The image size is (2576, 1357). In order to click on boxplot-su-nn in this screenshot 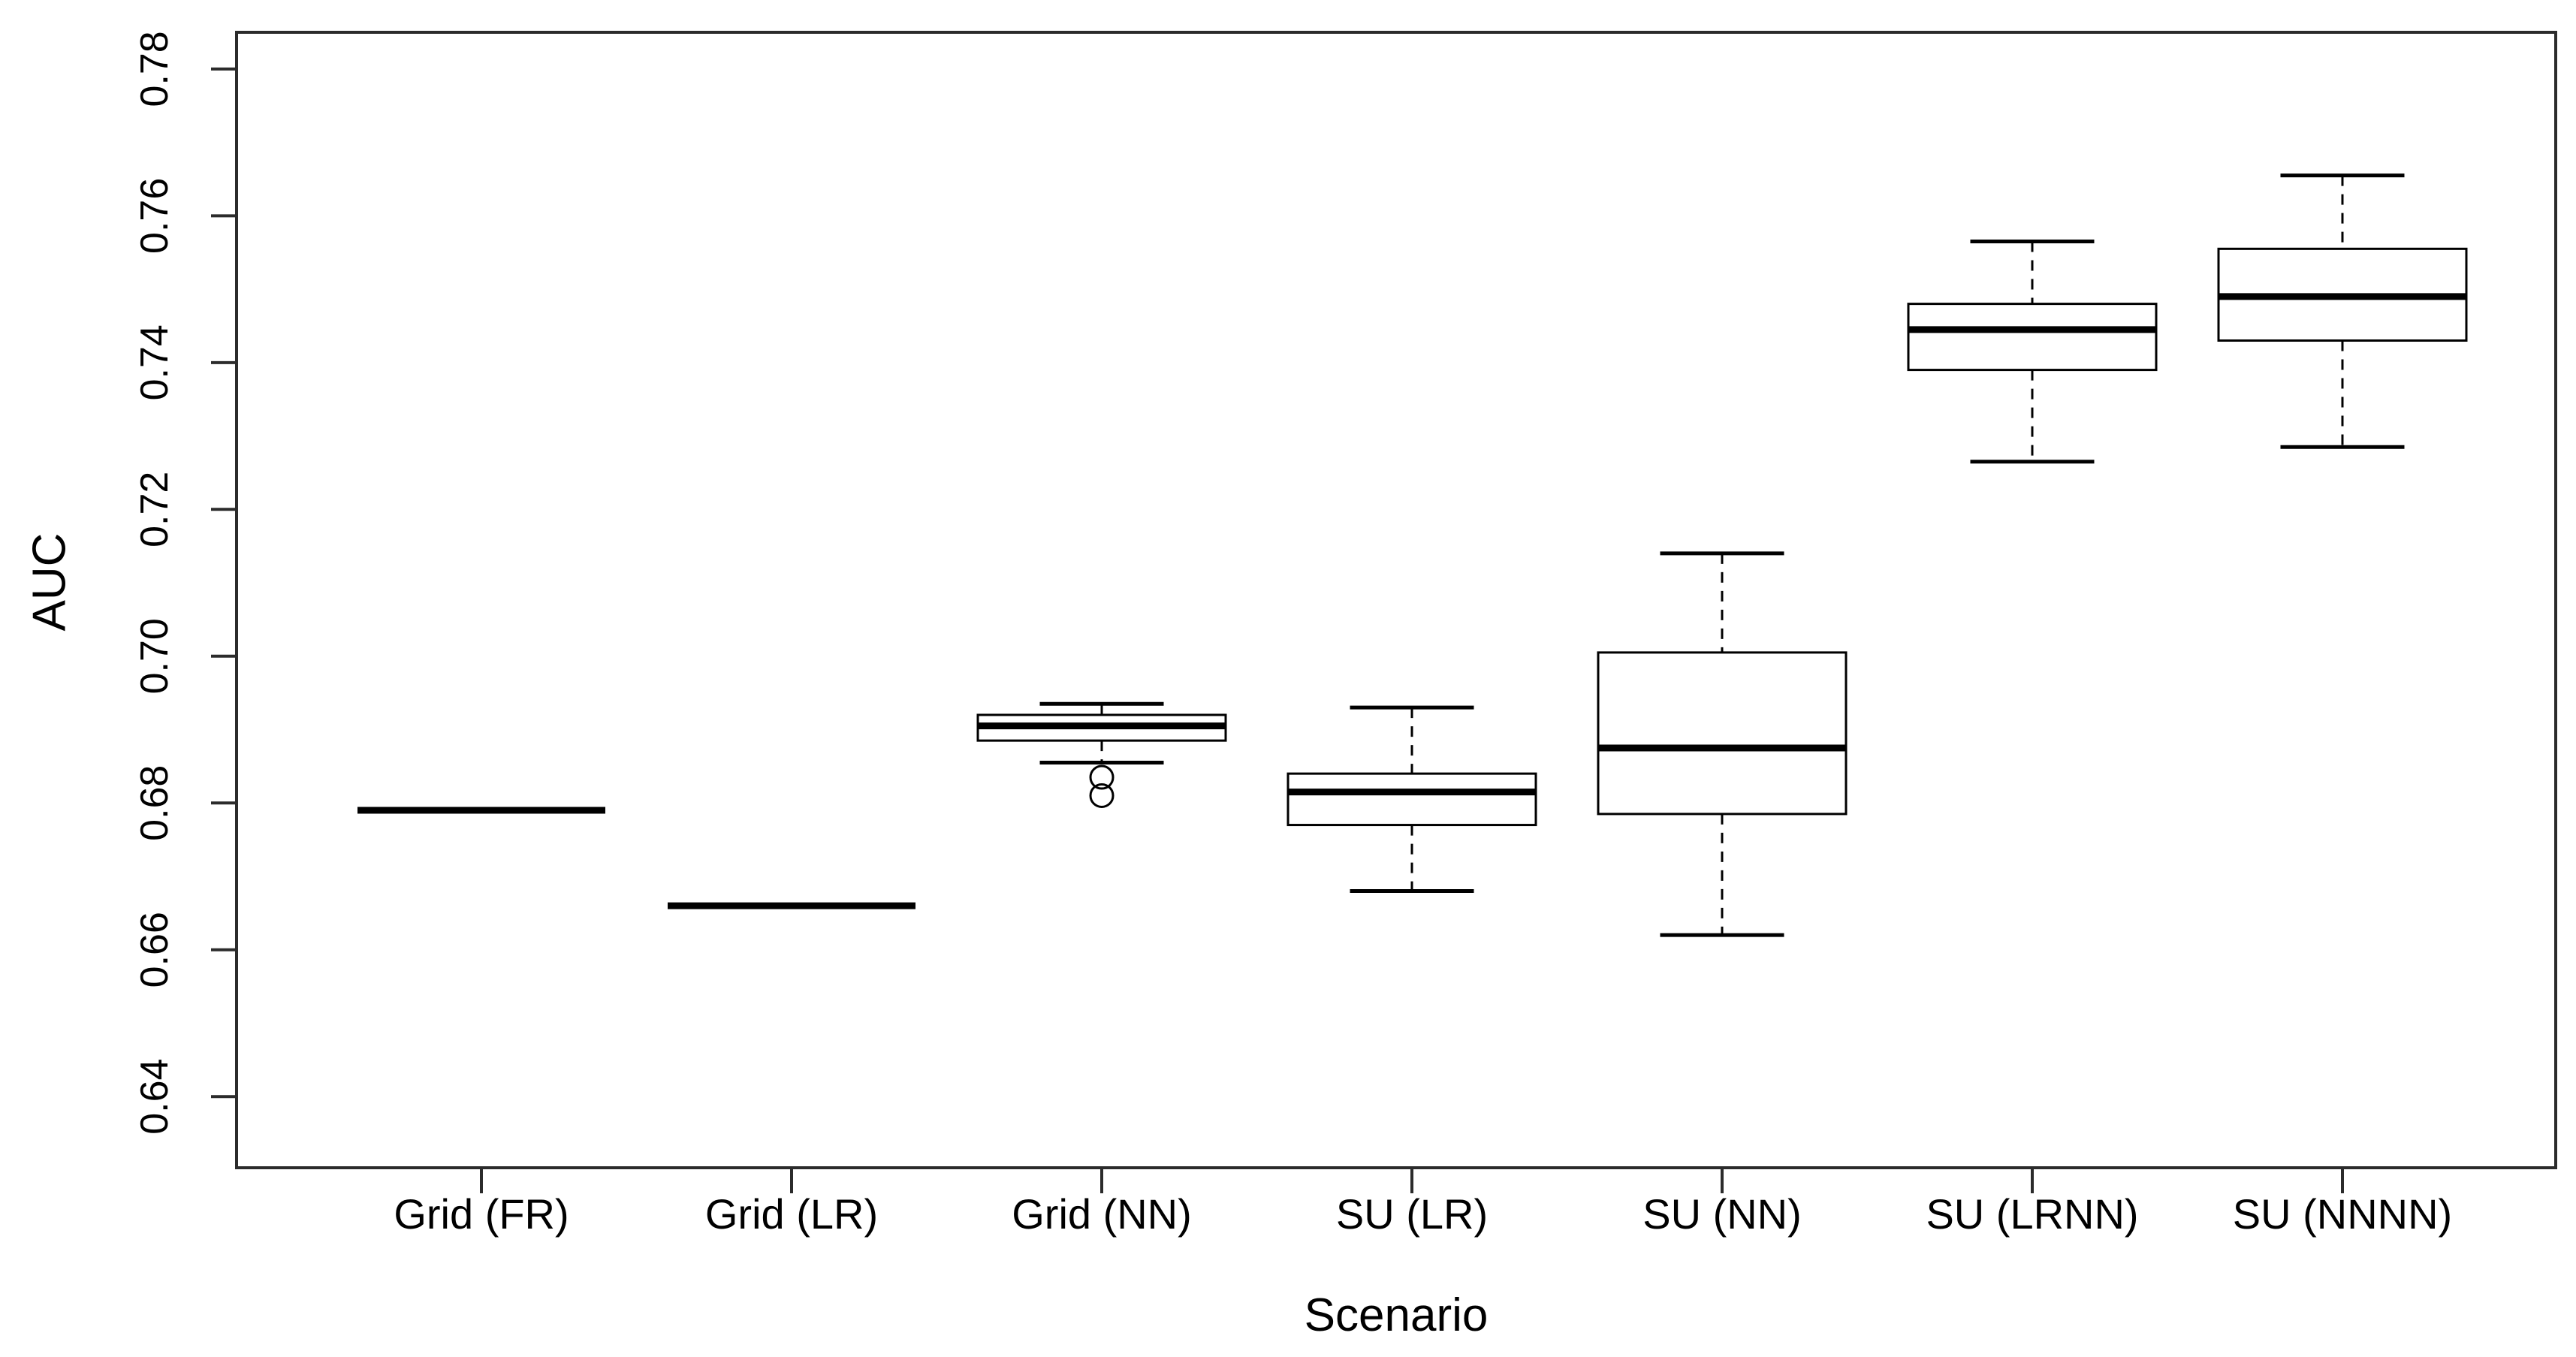, I will do `click(1722, 744)`.